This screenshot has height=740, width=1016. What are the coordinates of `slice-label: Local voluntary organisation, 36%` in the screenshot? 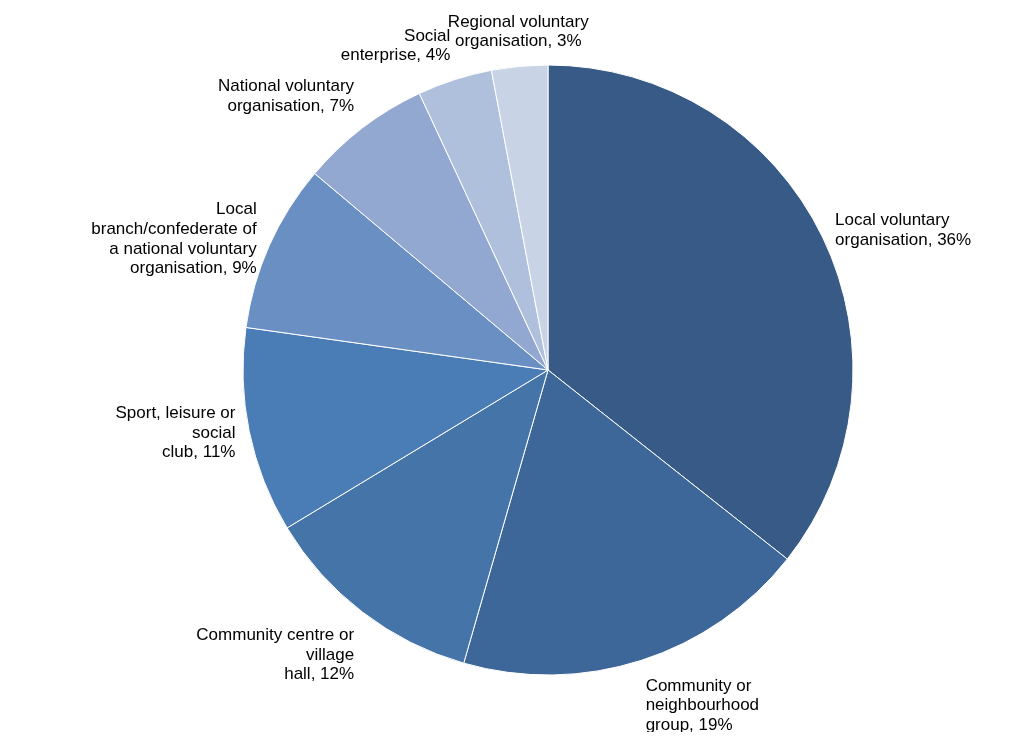 It's located at (903, 229).